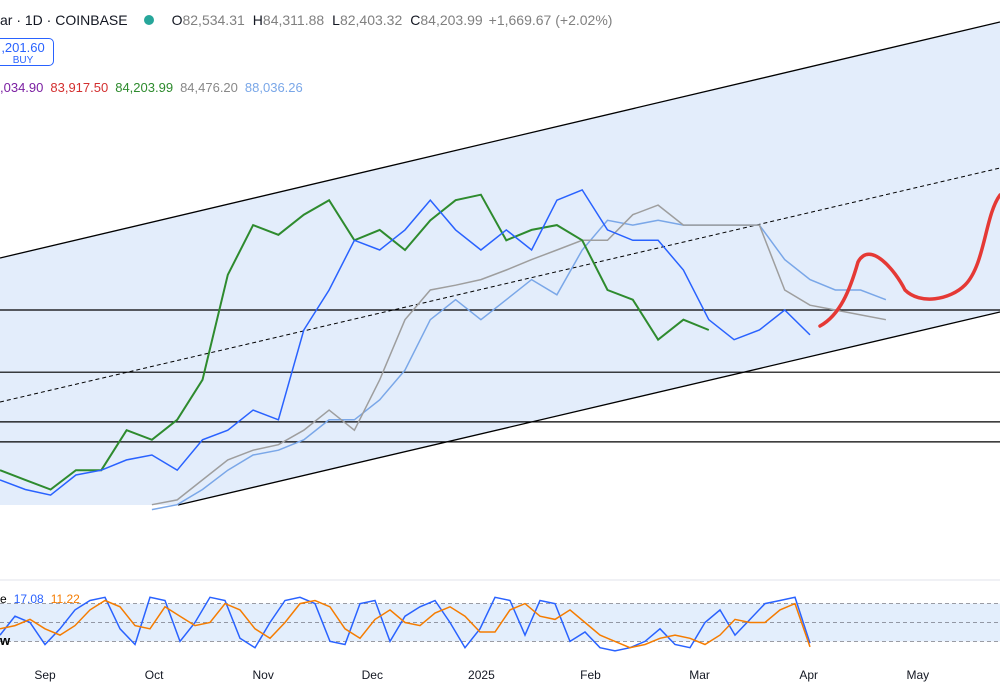 The height and width of the screenshot is (700, 1000). Describe the element at coordinates (154, 675) in the screenshot. I see `x-tick-label: Oct` at that location.